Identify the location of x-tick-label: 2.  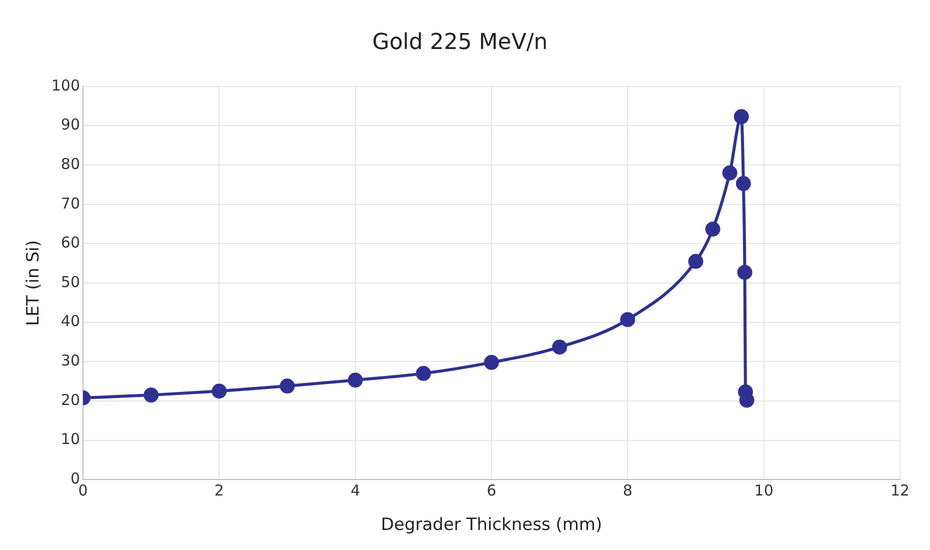
(219, 490).